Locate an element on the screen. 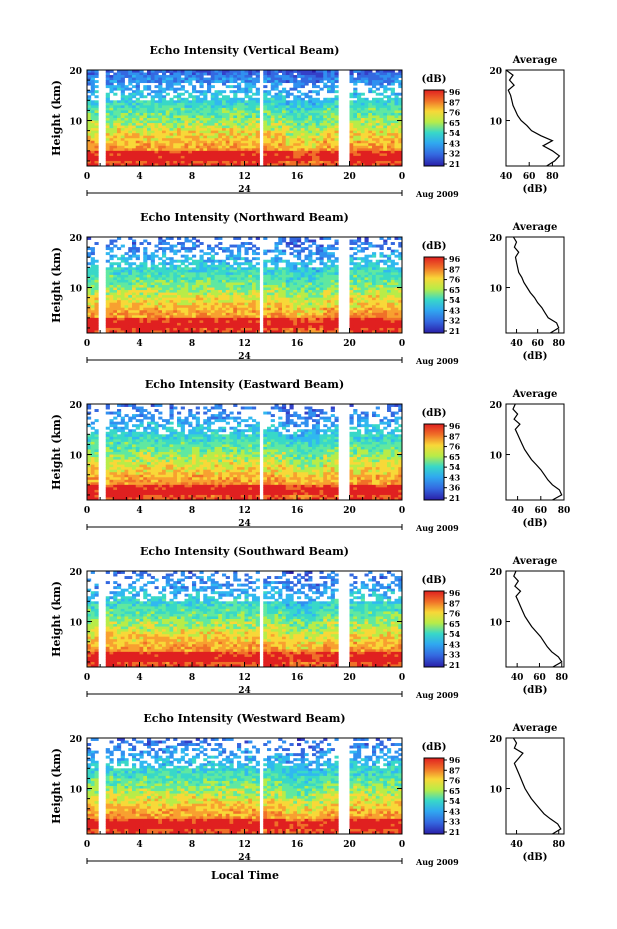  colorbar-tick-label: 21 is located at coordinates (454, 164).